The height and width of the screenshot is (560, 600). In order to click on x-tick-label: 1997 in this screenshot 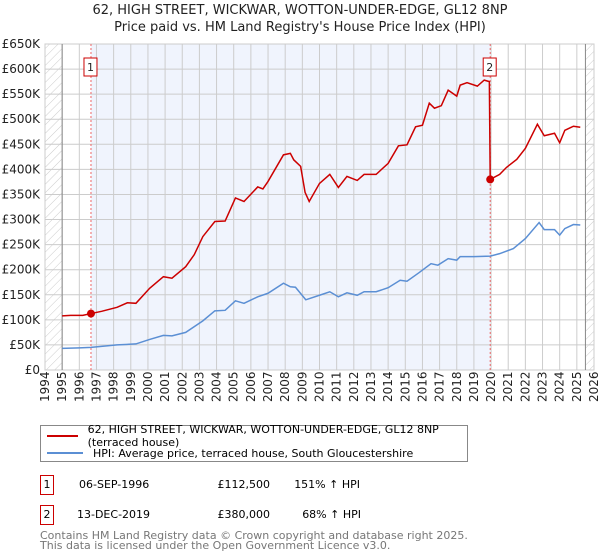, I will do `click(96, 386)`.